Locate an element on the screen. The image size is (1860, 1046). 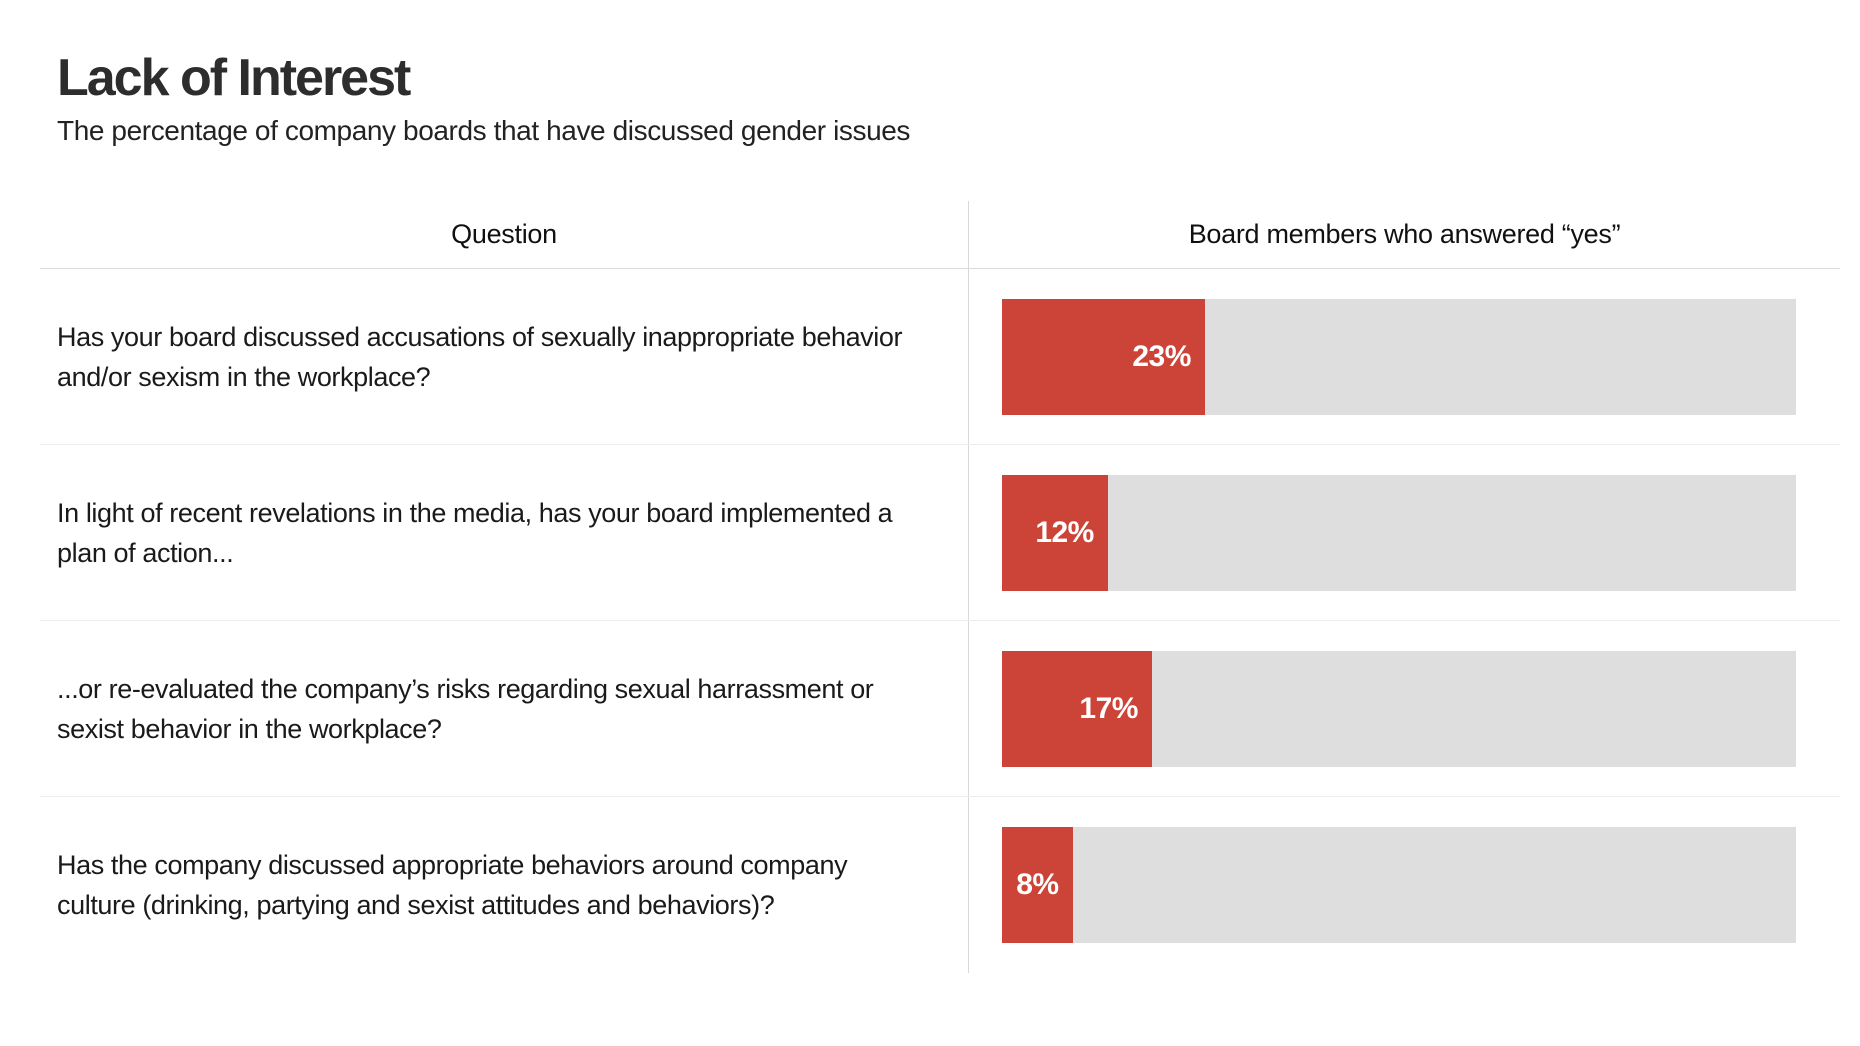
bar-cell: 12% is located at coordinates (1404, 533).